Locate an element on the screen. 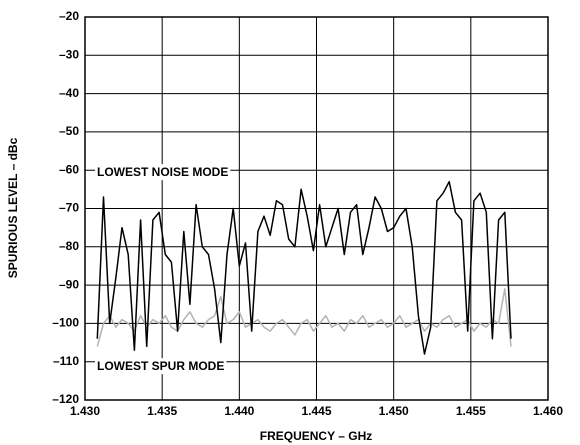 The height and width of the screenshot is (445, 580). x-tick-label: 1.435 is located at coordinates (162, 411).